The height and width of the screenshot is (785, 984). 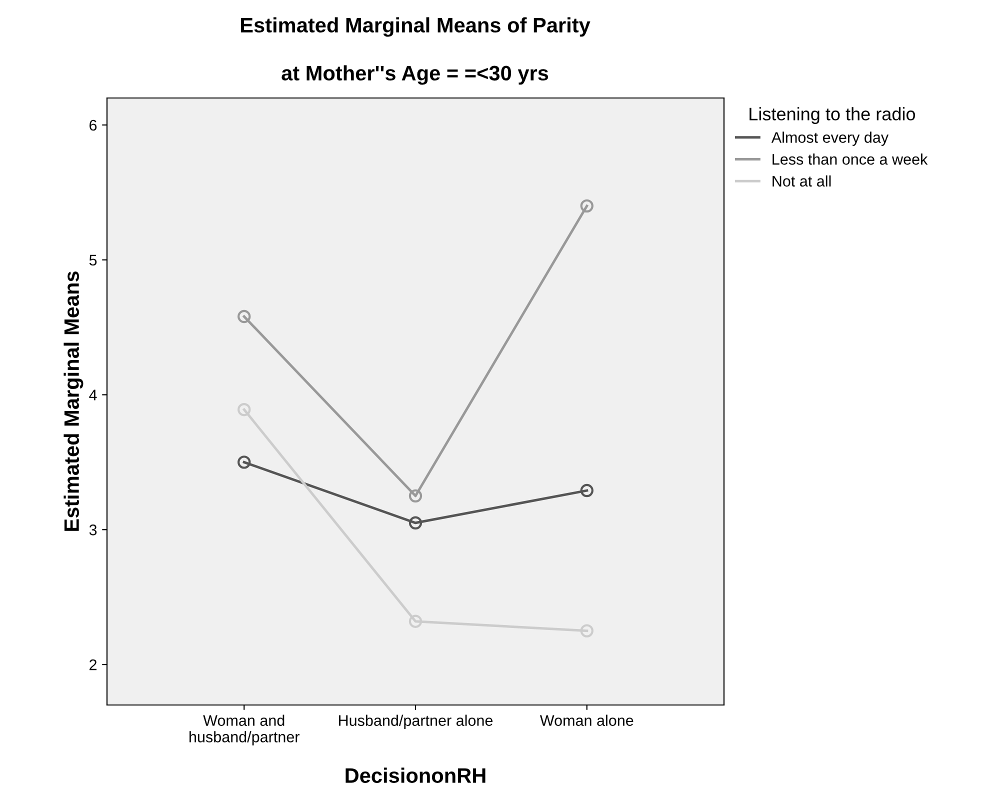 I want to click on y-axis-title: Estimated Marginal Means, so click(x=74, y=401).